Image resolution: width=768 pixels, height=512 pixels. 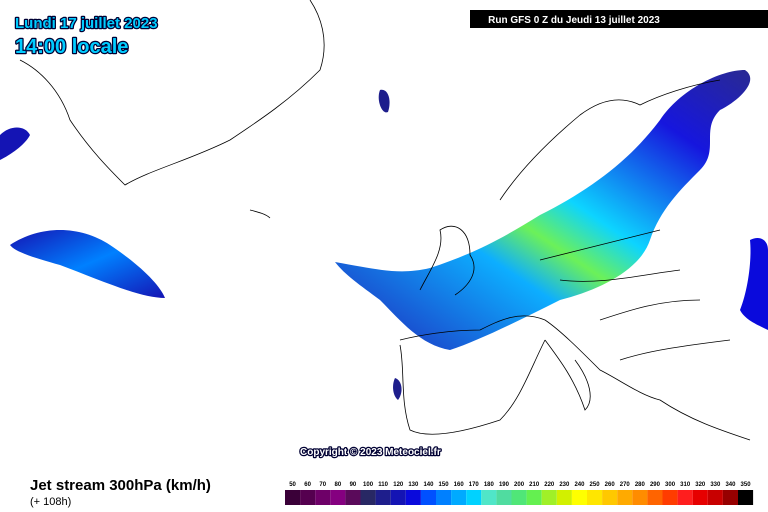 I want to click on legend-label: 150, so click(x=444, y=485).